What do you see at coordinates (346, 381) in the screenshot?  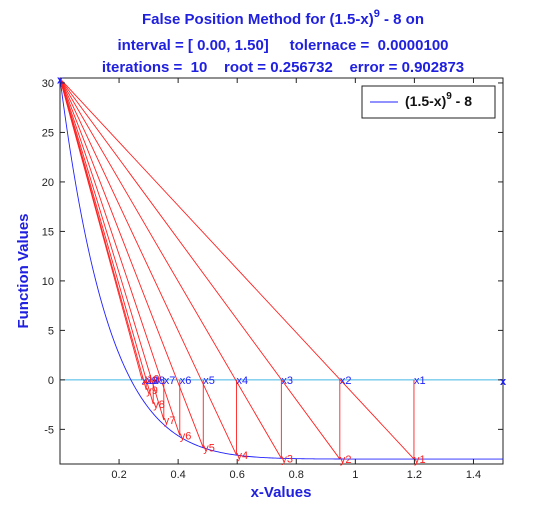 I see `x-iterate-label-2: x2` at bounding box center [346, 381].